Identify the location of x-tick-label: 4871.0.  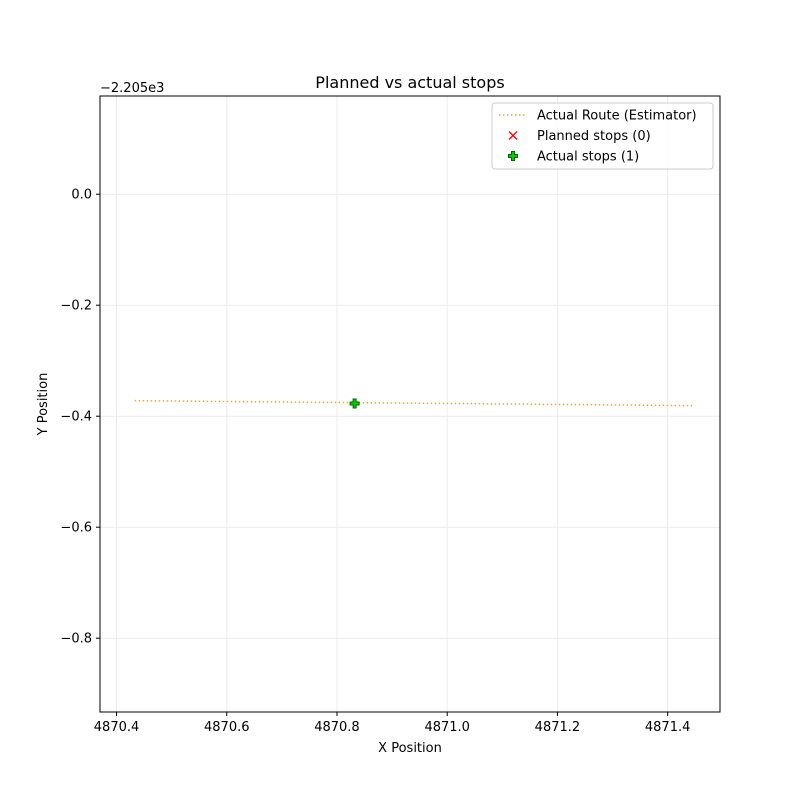
(447, 727).